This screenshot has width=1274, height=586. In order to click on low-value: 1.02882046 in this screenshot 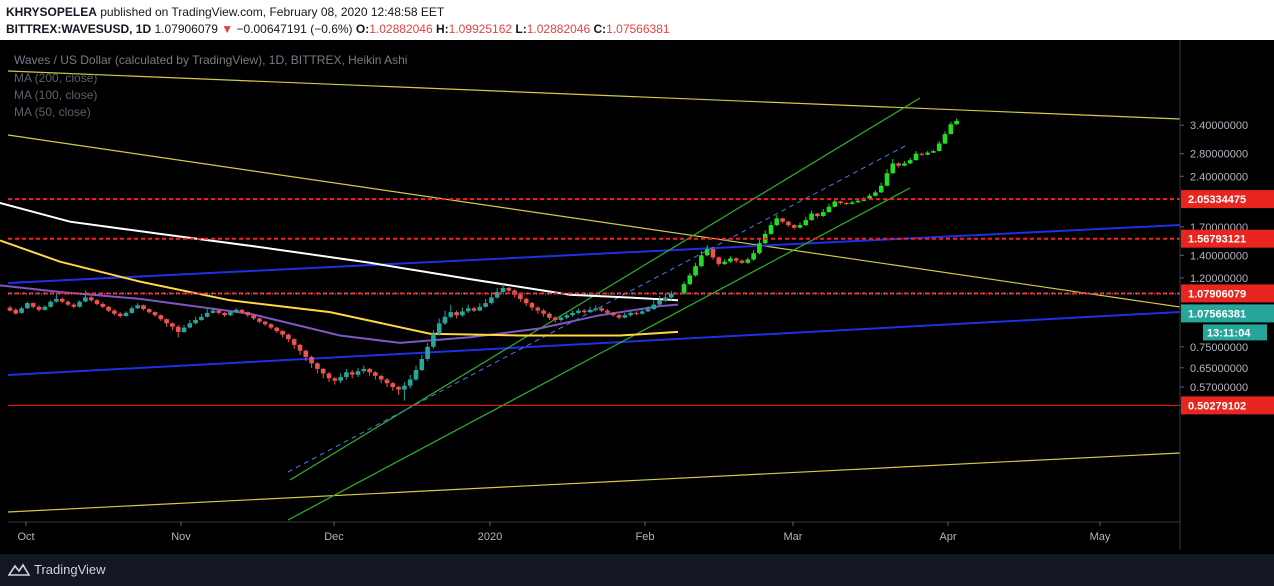, I will do `click(558, 29)`.